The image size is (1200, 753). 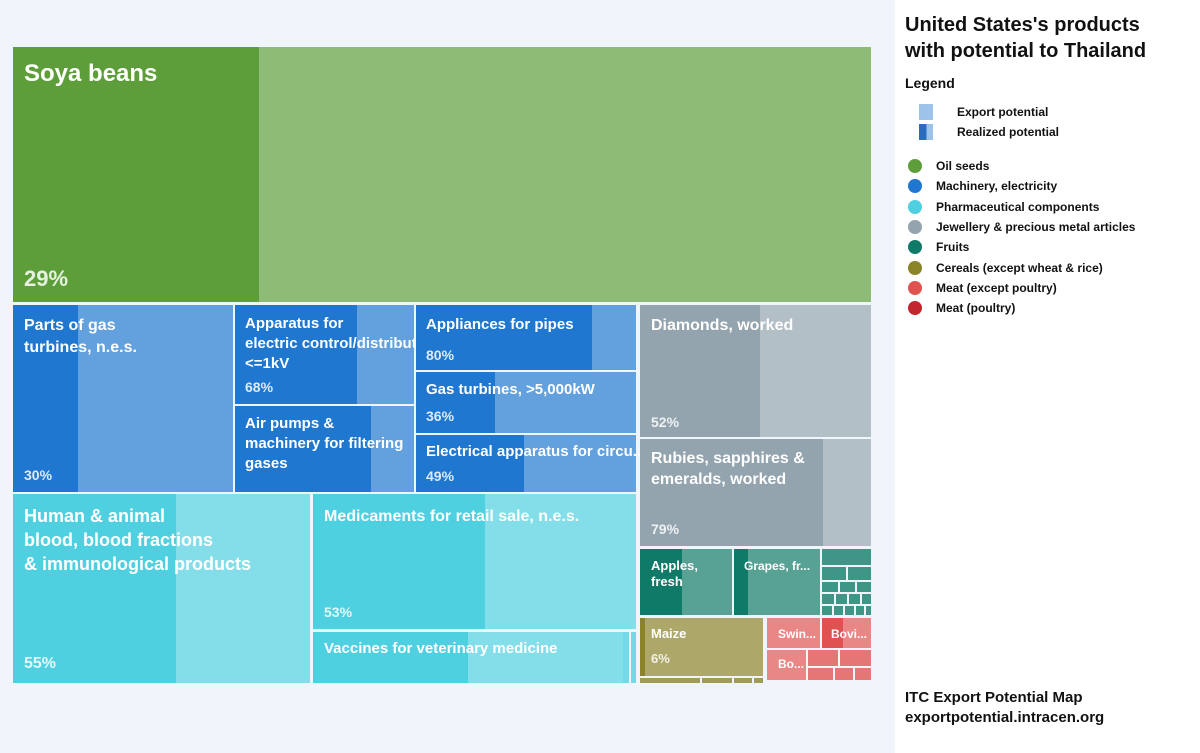 What do you see at coordinates (40, 663) in the screenshot?
I see `tile-percent: 55%` at bounding box center [40, 663].